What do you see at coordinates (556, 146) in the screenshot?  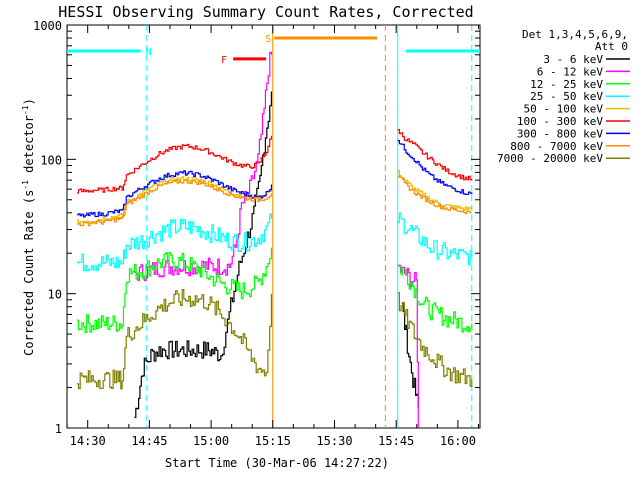 I see `legend-entry-label: 800 - 7000 keV` at bounding box center [556, 146].